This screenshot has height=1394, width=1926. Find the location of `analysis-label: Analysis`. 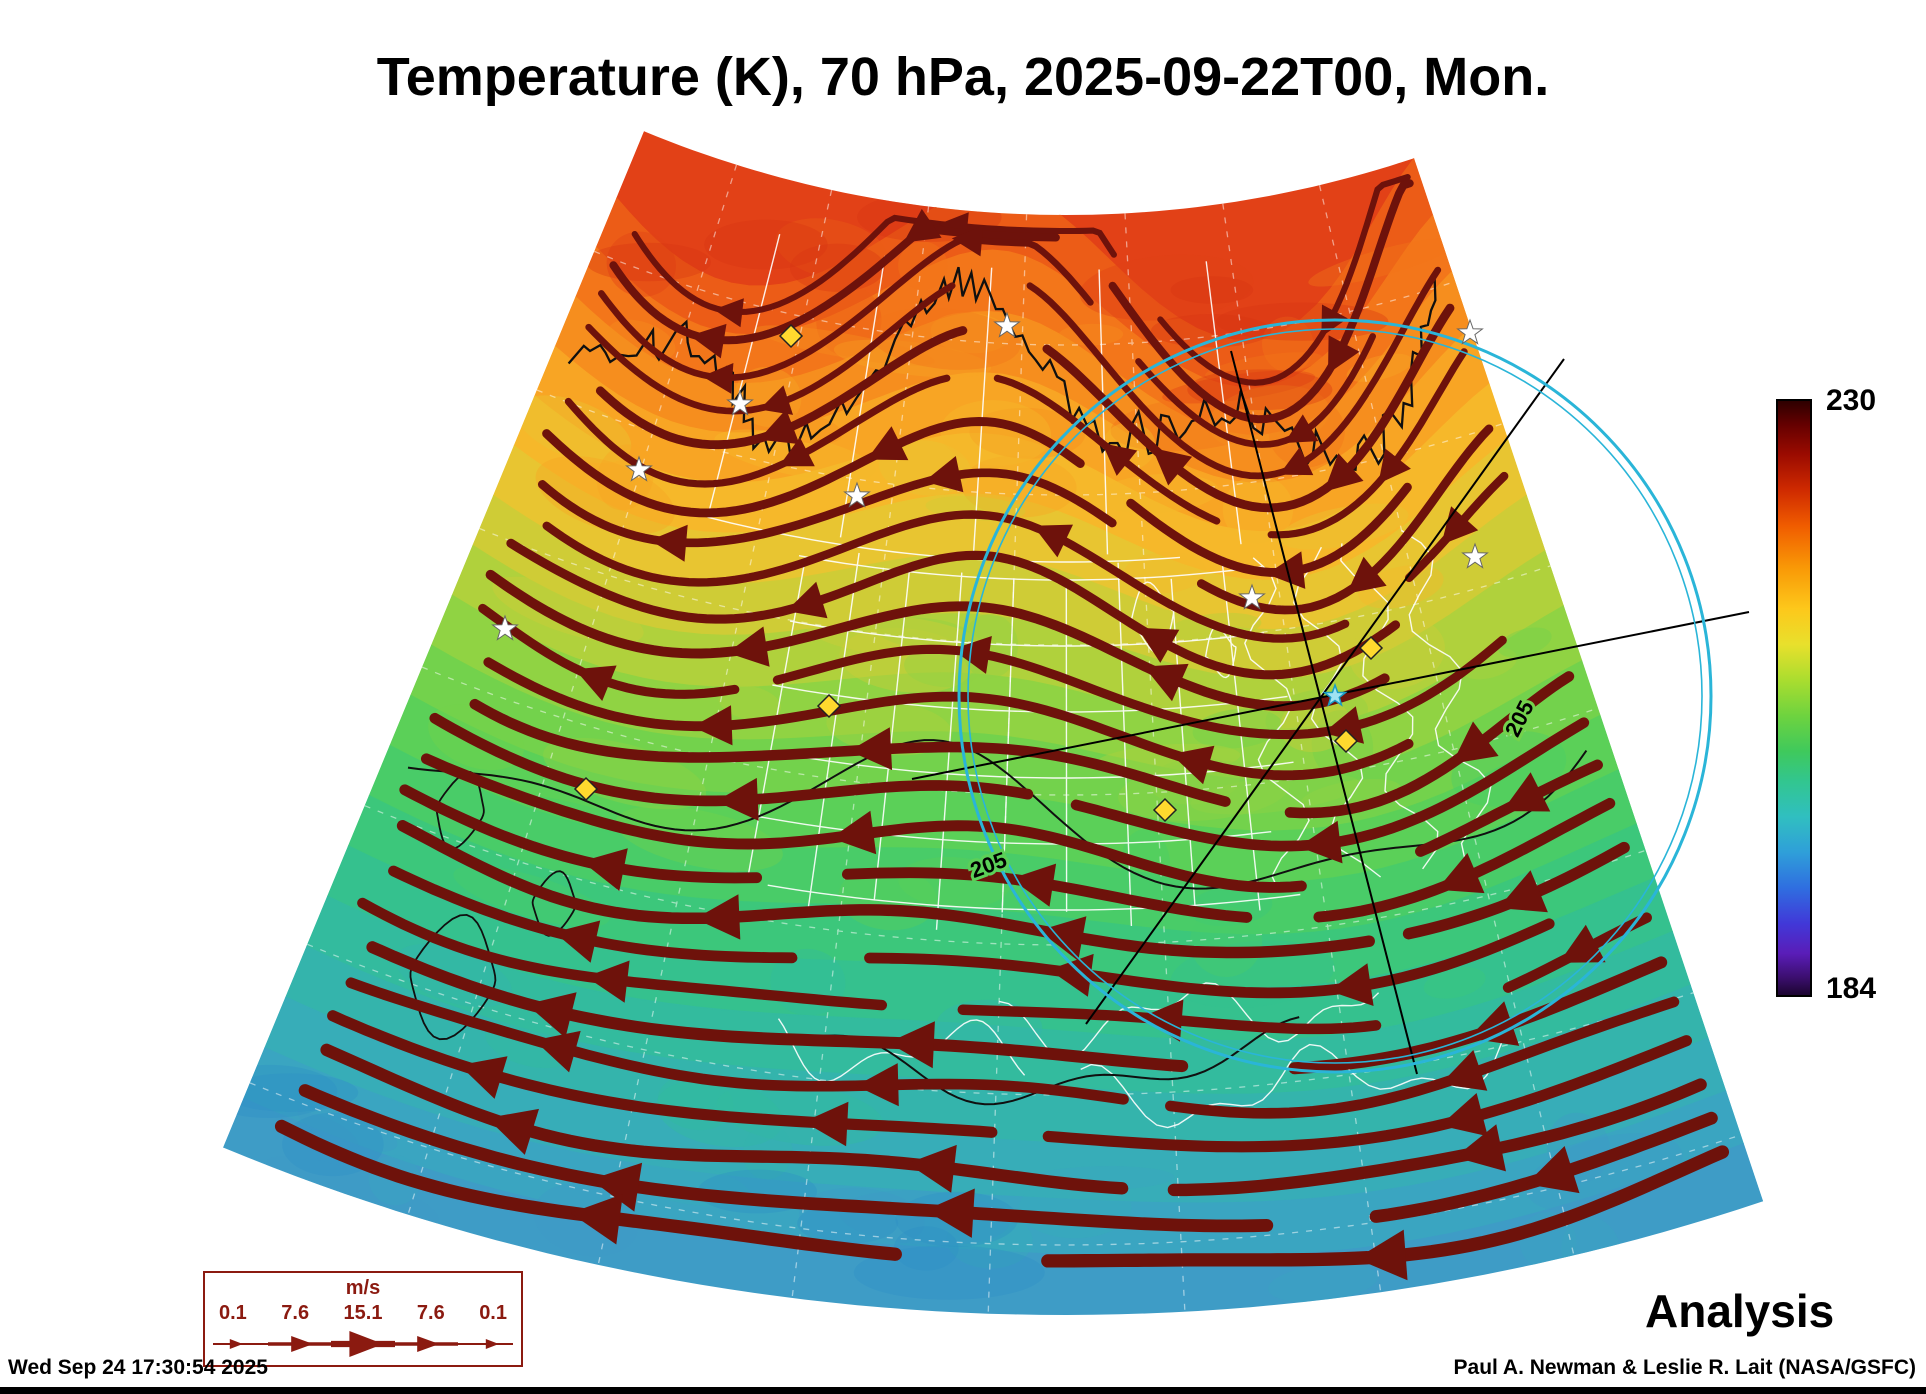

analysis-label: Analysis is located at coordinates (1740, 1311).